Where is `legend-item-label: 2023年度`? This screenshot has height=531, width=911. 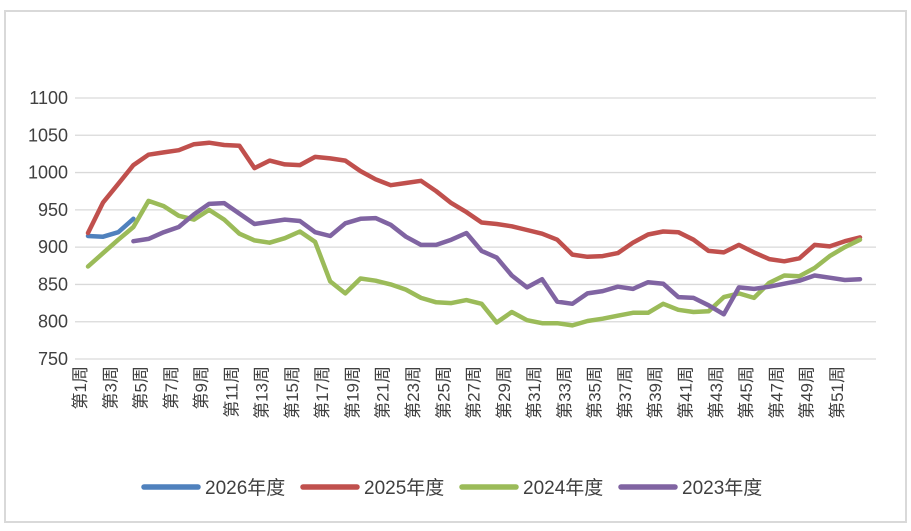 legend-item-label: 2023年度 is located at coordinates (722, 488).